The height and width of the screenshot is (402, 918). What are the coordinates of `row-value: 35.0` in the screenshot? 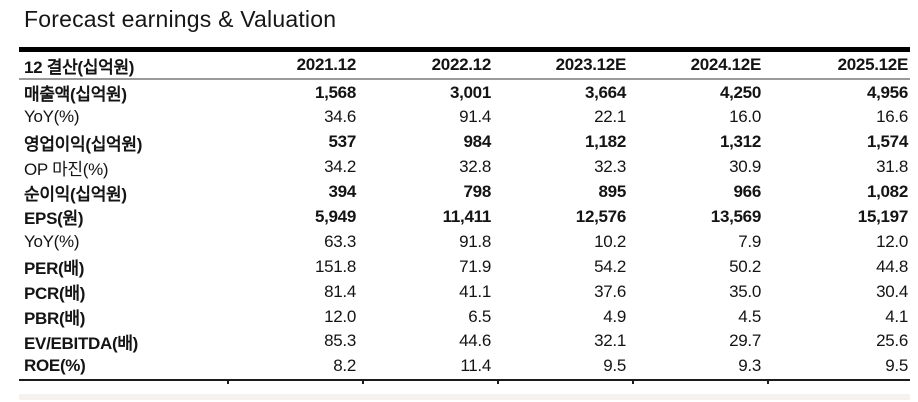 It's located at (745, 291).